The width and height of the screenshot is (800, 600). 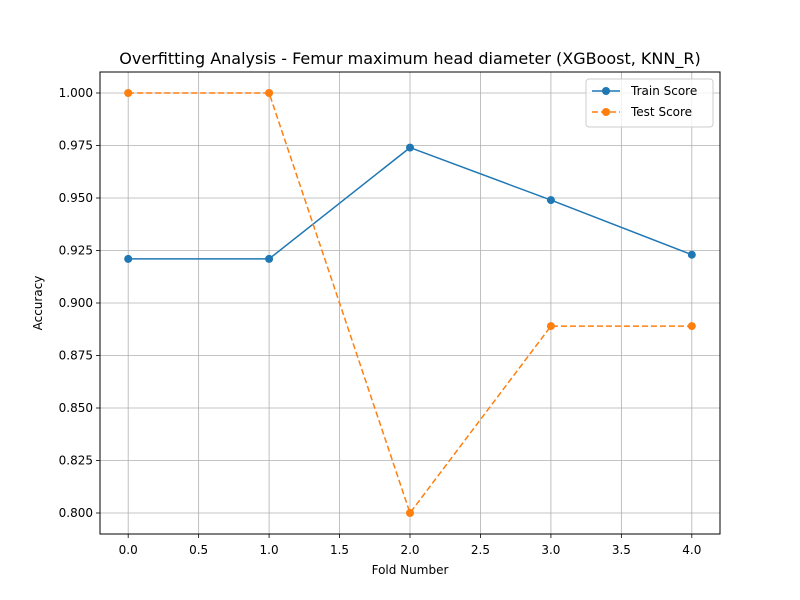 I want to click on x-tick-label: 0.5, so click(x=198, y=550).